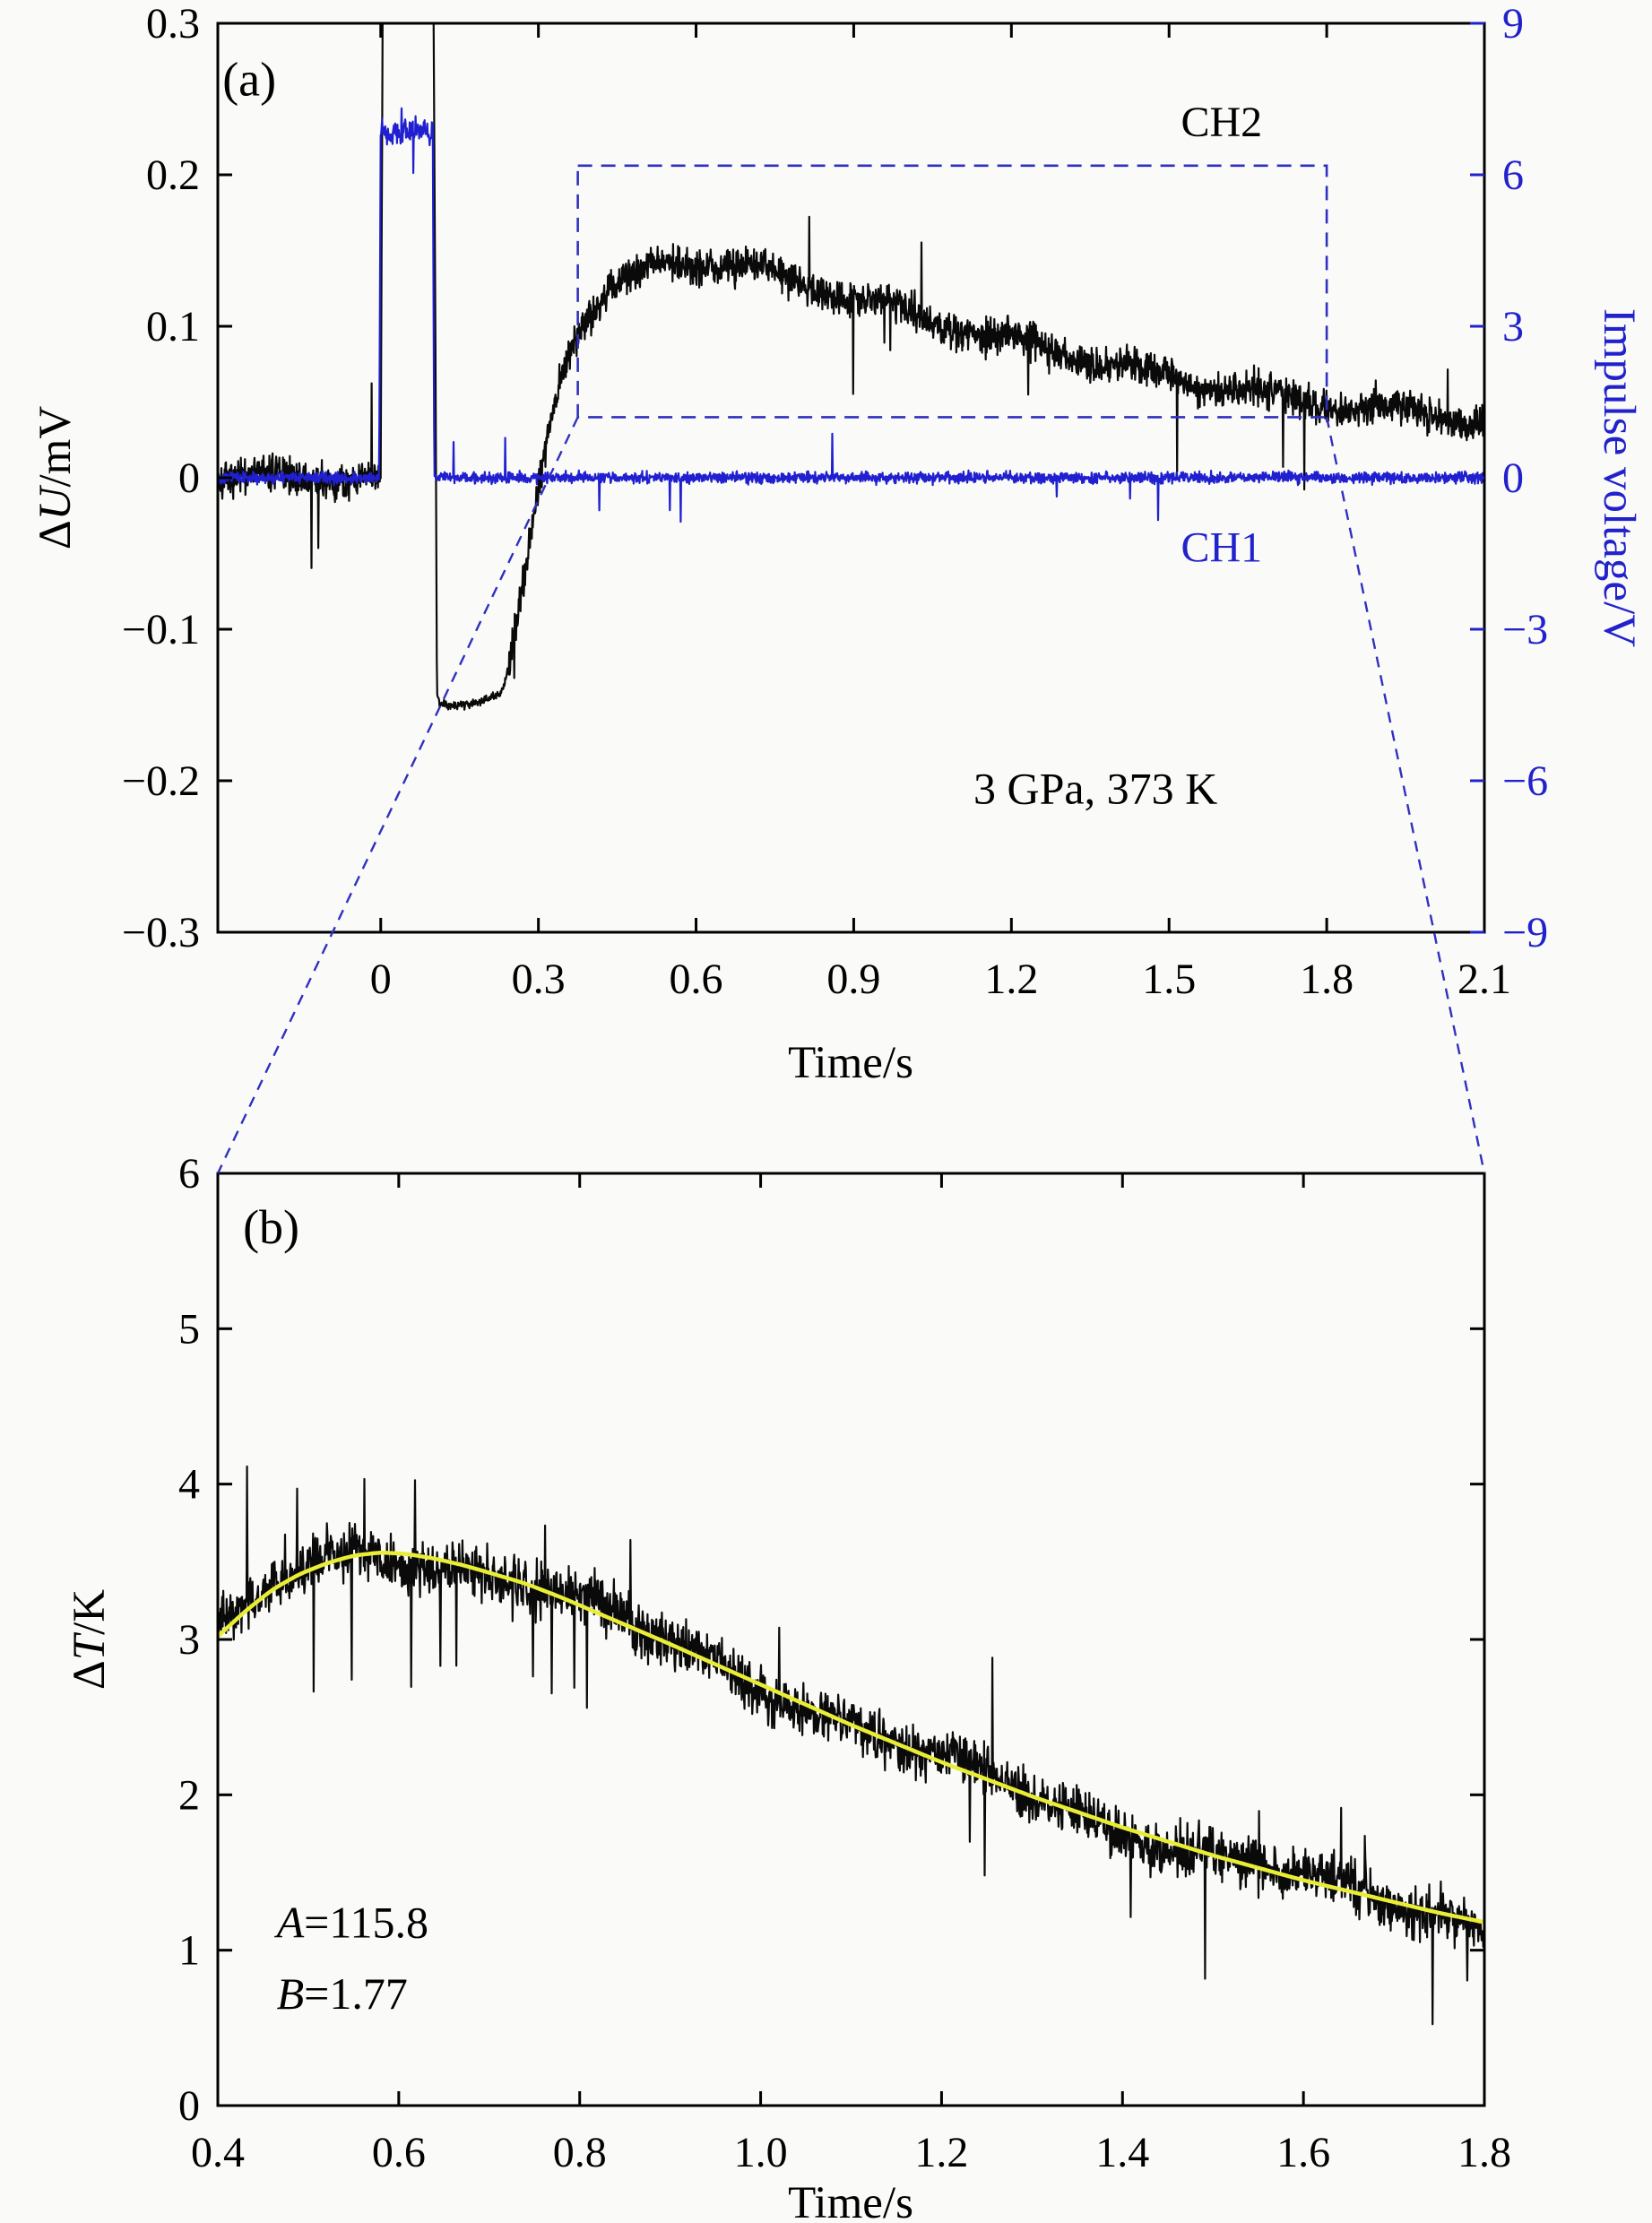 Image resolution: width=1652 pixels, height=2223 pixels. I want to click on svg-text: CH1, so click(1222, 547).